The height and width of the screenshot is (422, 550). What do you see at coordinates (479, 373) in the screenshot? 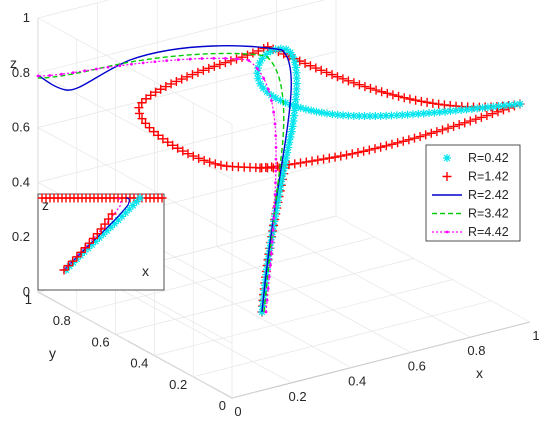
I see `x-axis-label: x` at bounding box center [479, 373].